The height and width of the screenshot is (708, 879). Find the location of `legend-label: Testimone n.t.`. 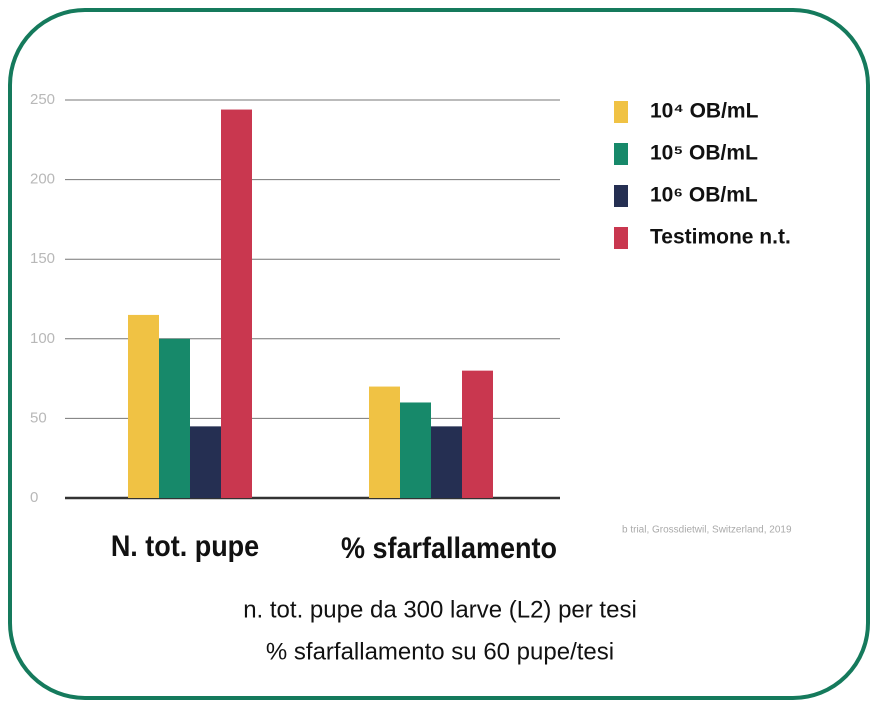

legend-label: Testimone n.t. is located at coordinates (720, 237).